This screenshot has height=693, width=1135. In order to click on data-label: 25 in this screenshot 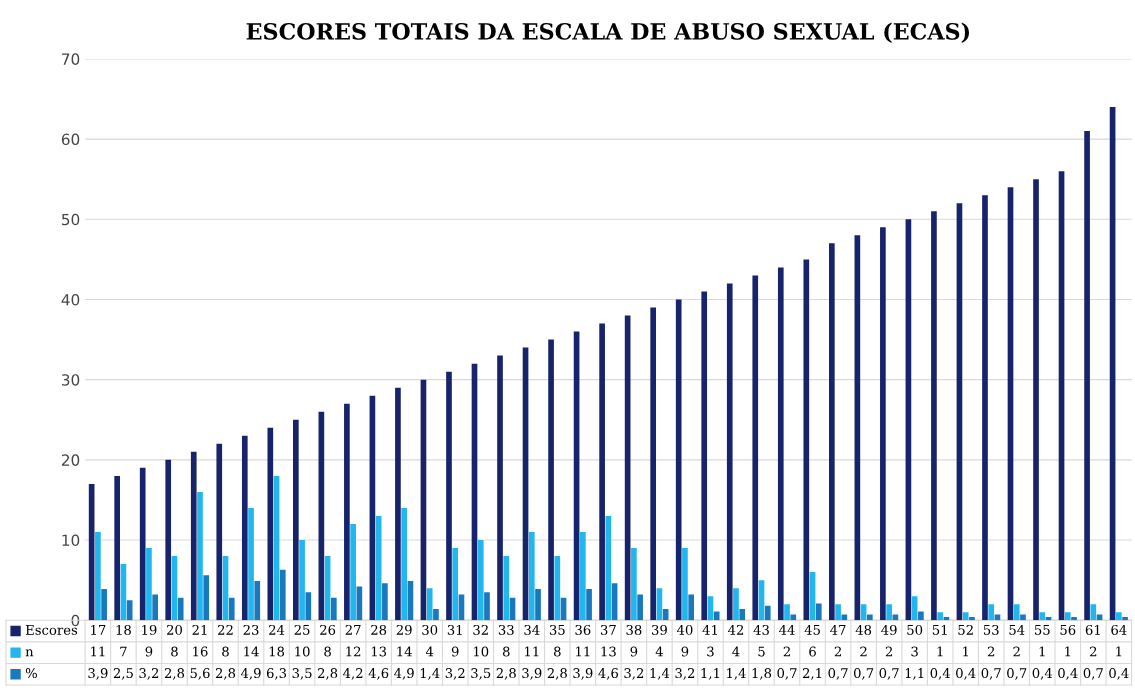, I will do `click(302, 629)`.